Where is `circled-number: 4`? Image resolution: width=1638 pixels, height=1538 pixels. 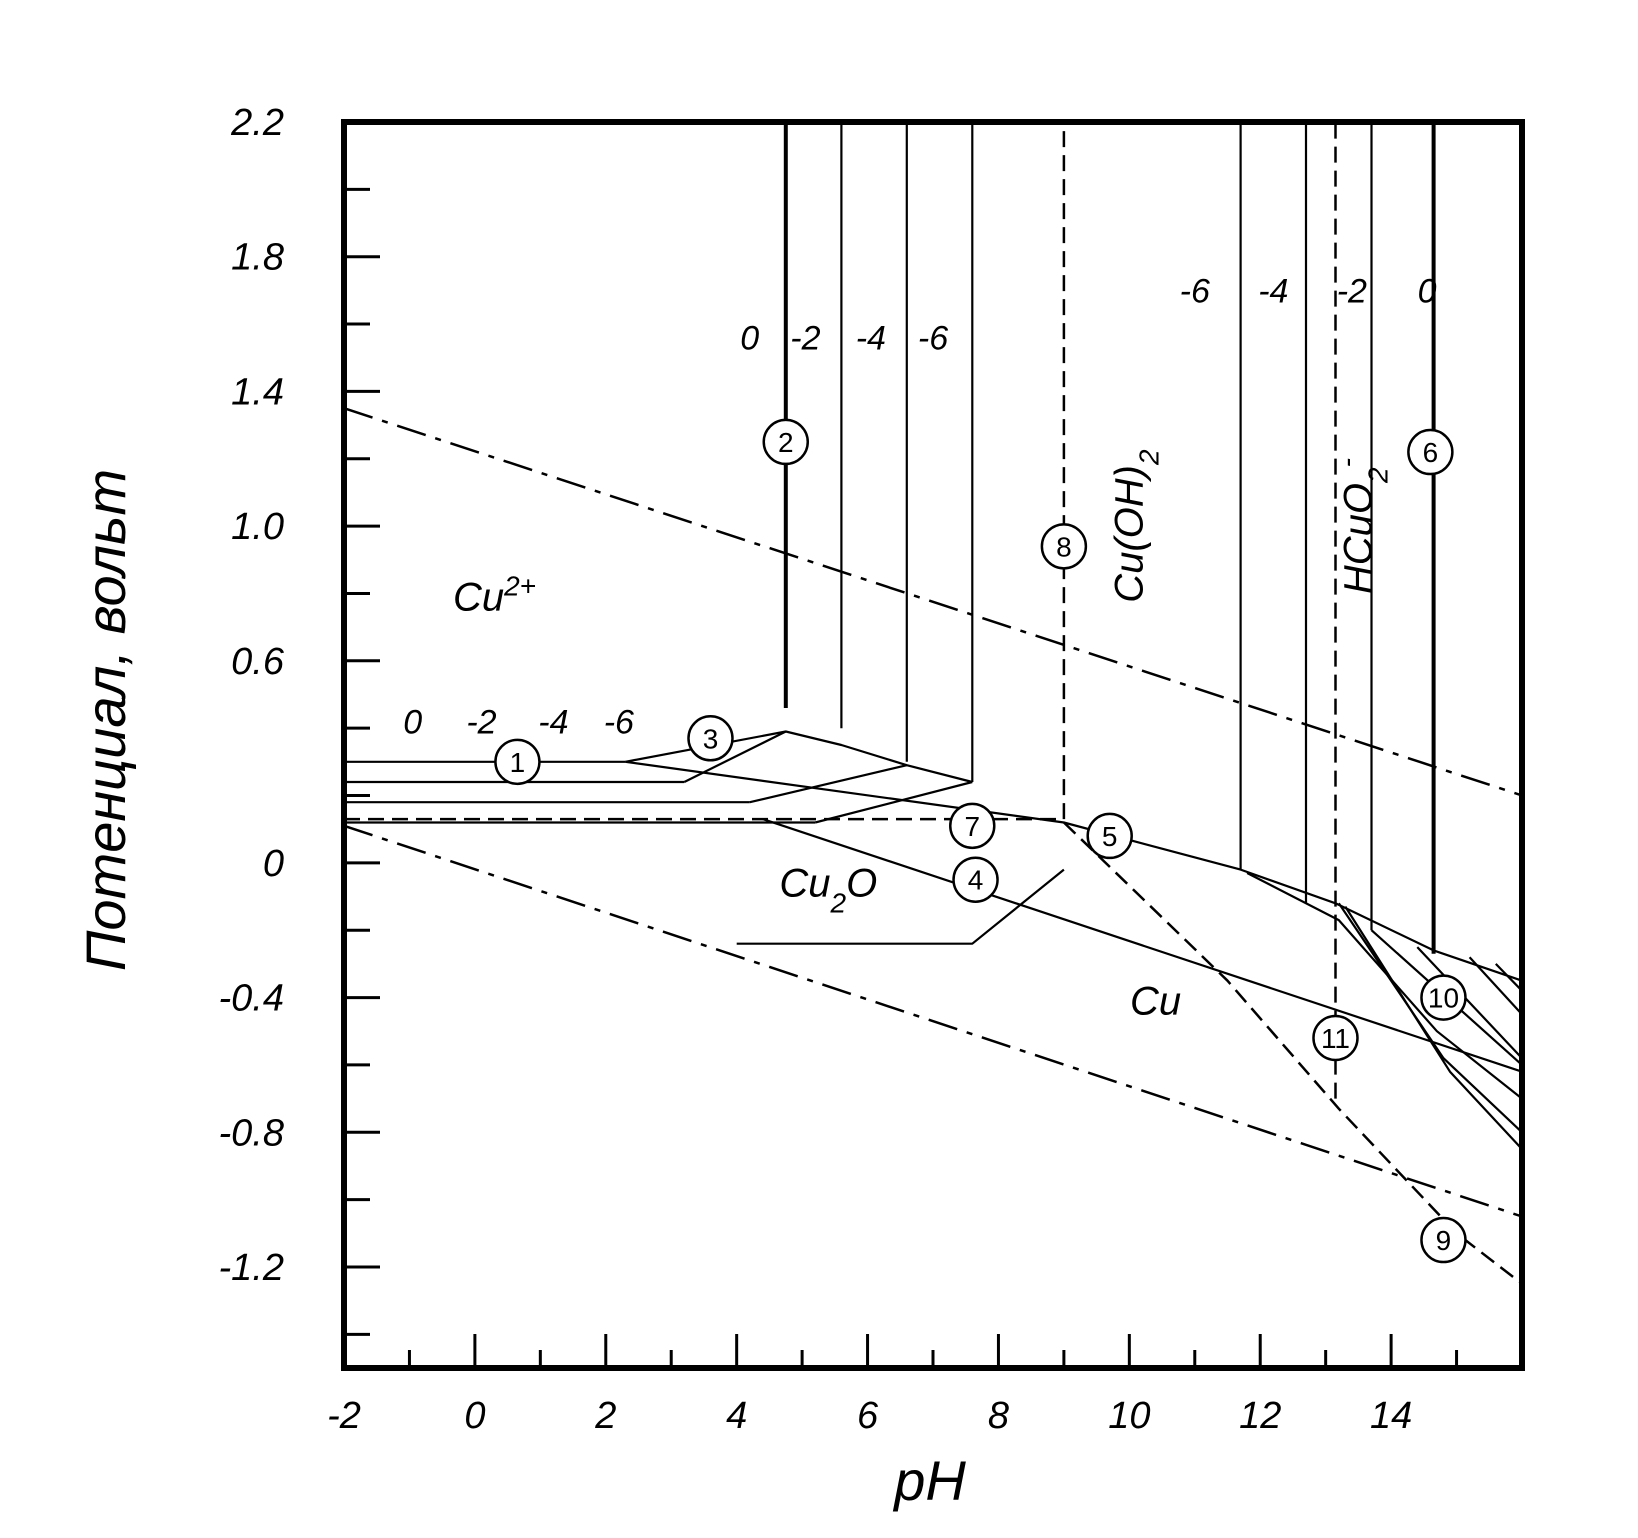 circled-number: 4 is located at coordinates (976, 880).